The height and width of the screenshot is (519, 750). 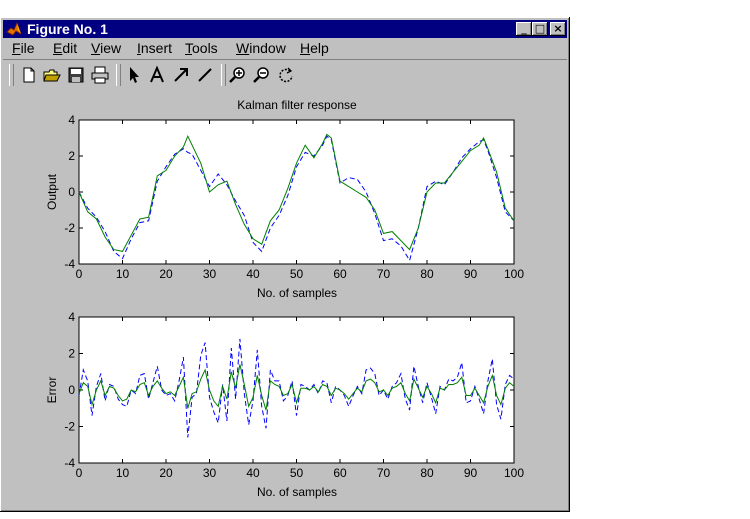 I want to click on matlab-logo-icon, so click(x=14, y=28).